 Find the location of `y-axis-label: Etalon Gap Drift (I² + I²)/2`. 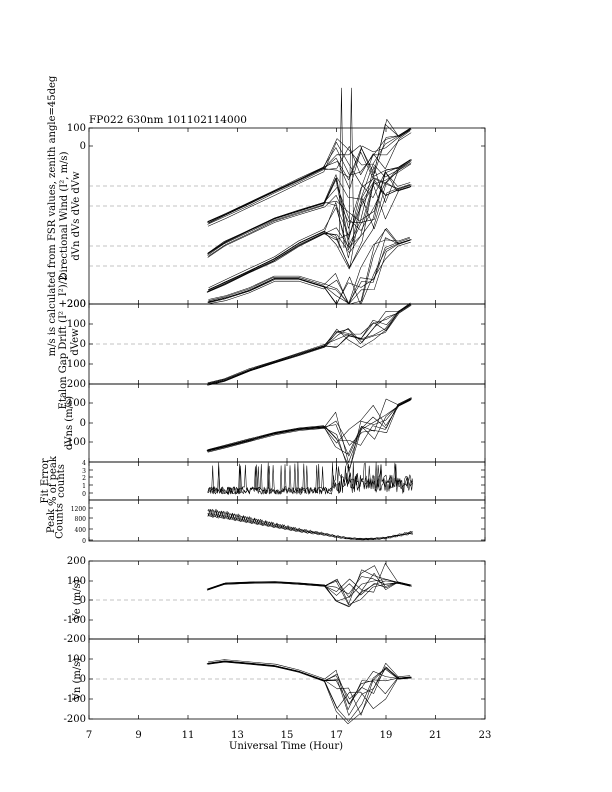

y-axis-label: Etalon Gap Drift (I² + I²)/2 is located at coordinates (63, 342).